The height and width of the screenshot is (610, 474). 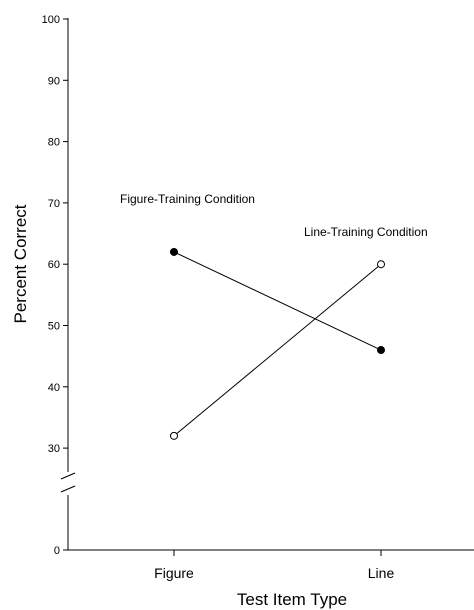 I want to click on x-axis-title: Test Item Type, so click(x=292, y=599).